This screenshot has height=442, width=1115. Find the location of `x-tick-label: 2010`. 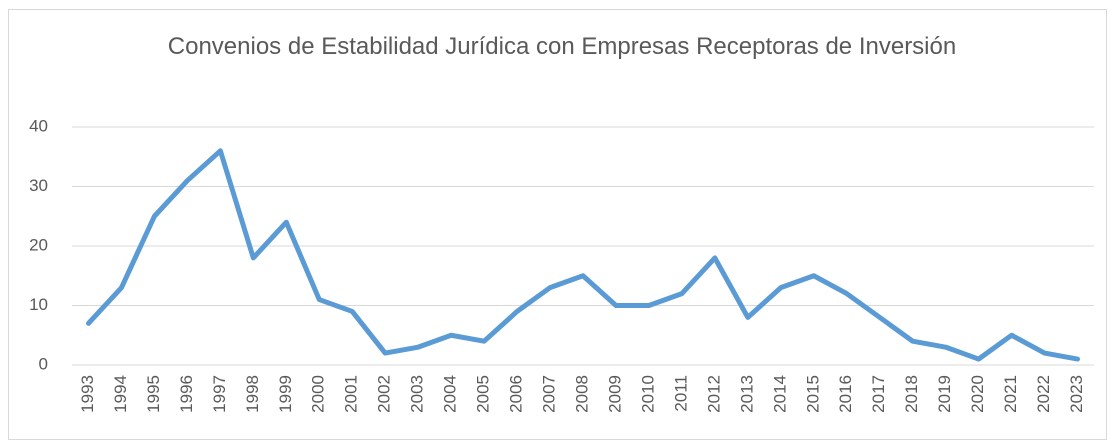

x-tick-label: 2010 is located at coordinates (647, 394).